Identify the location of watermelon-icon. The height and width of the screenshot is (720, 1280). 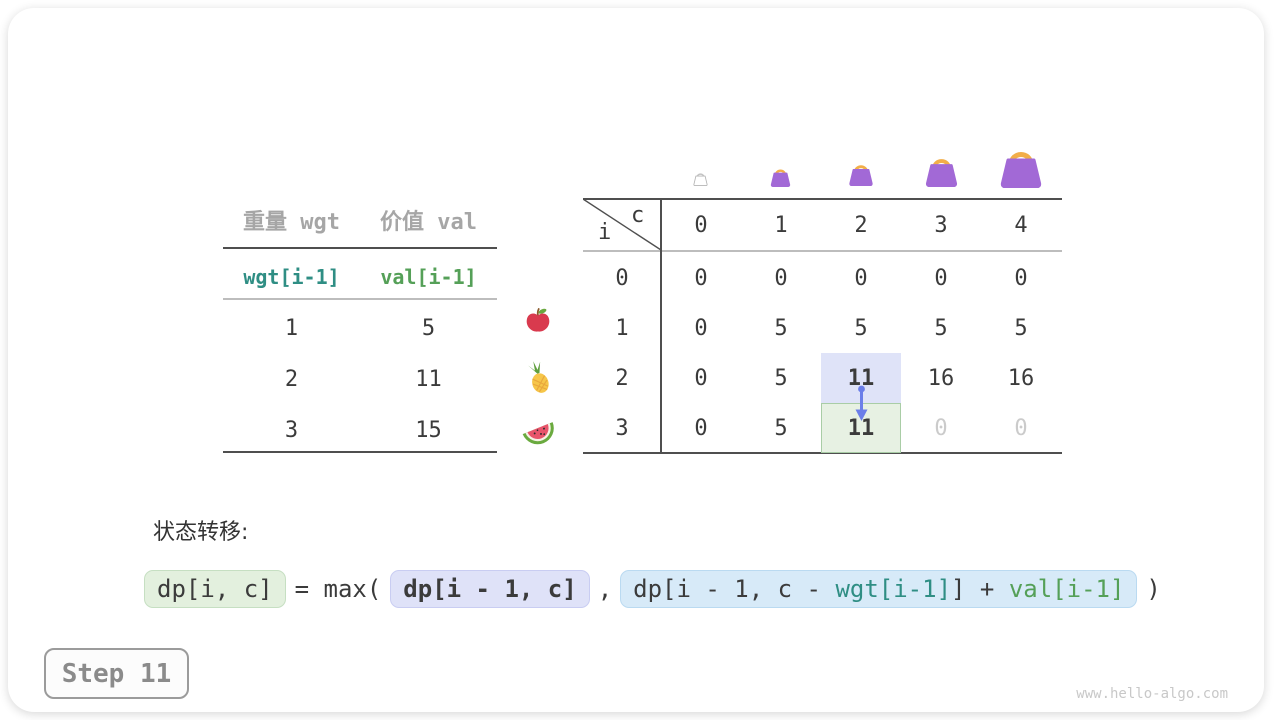
(538, 431).